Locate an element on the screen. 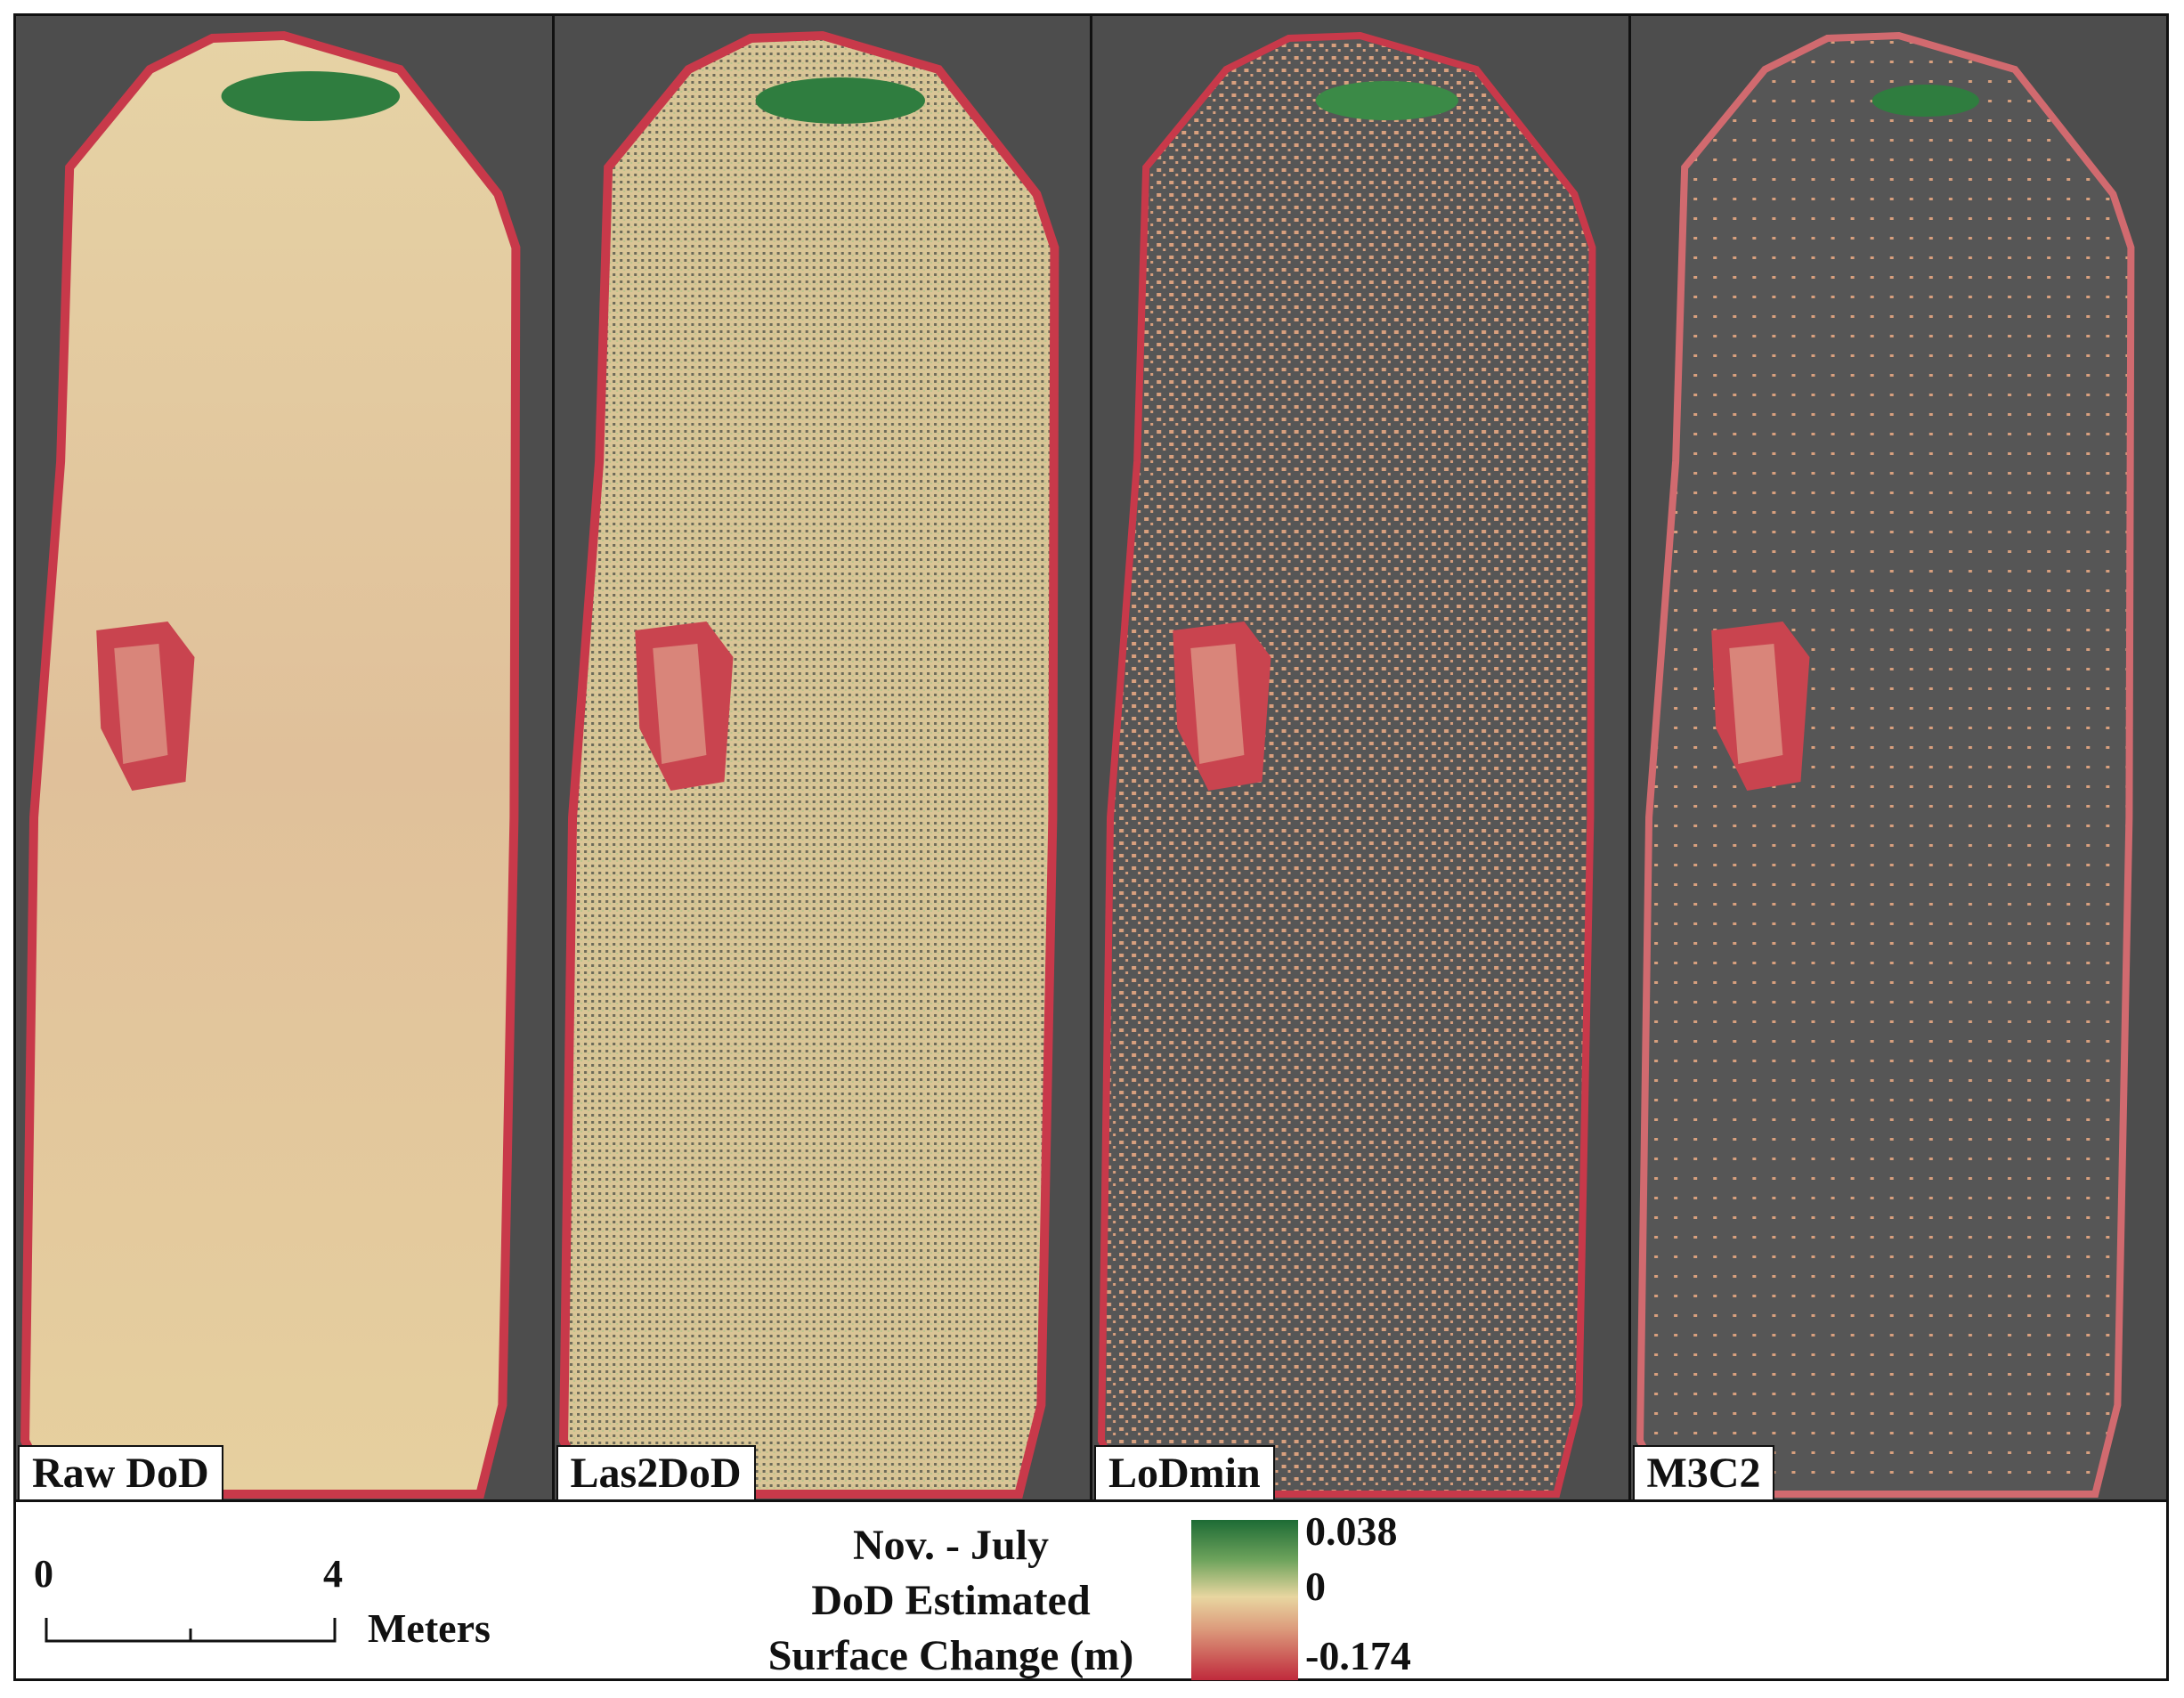  legend-title-line: DoD Estimated is located at coordinates (951, 1600).